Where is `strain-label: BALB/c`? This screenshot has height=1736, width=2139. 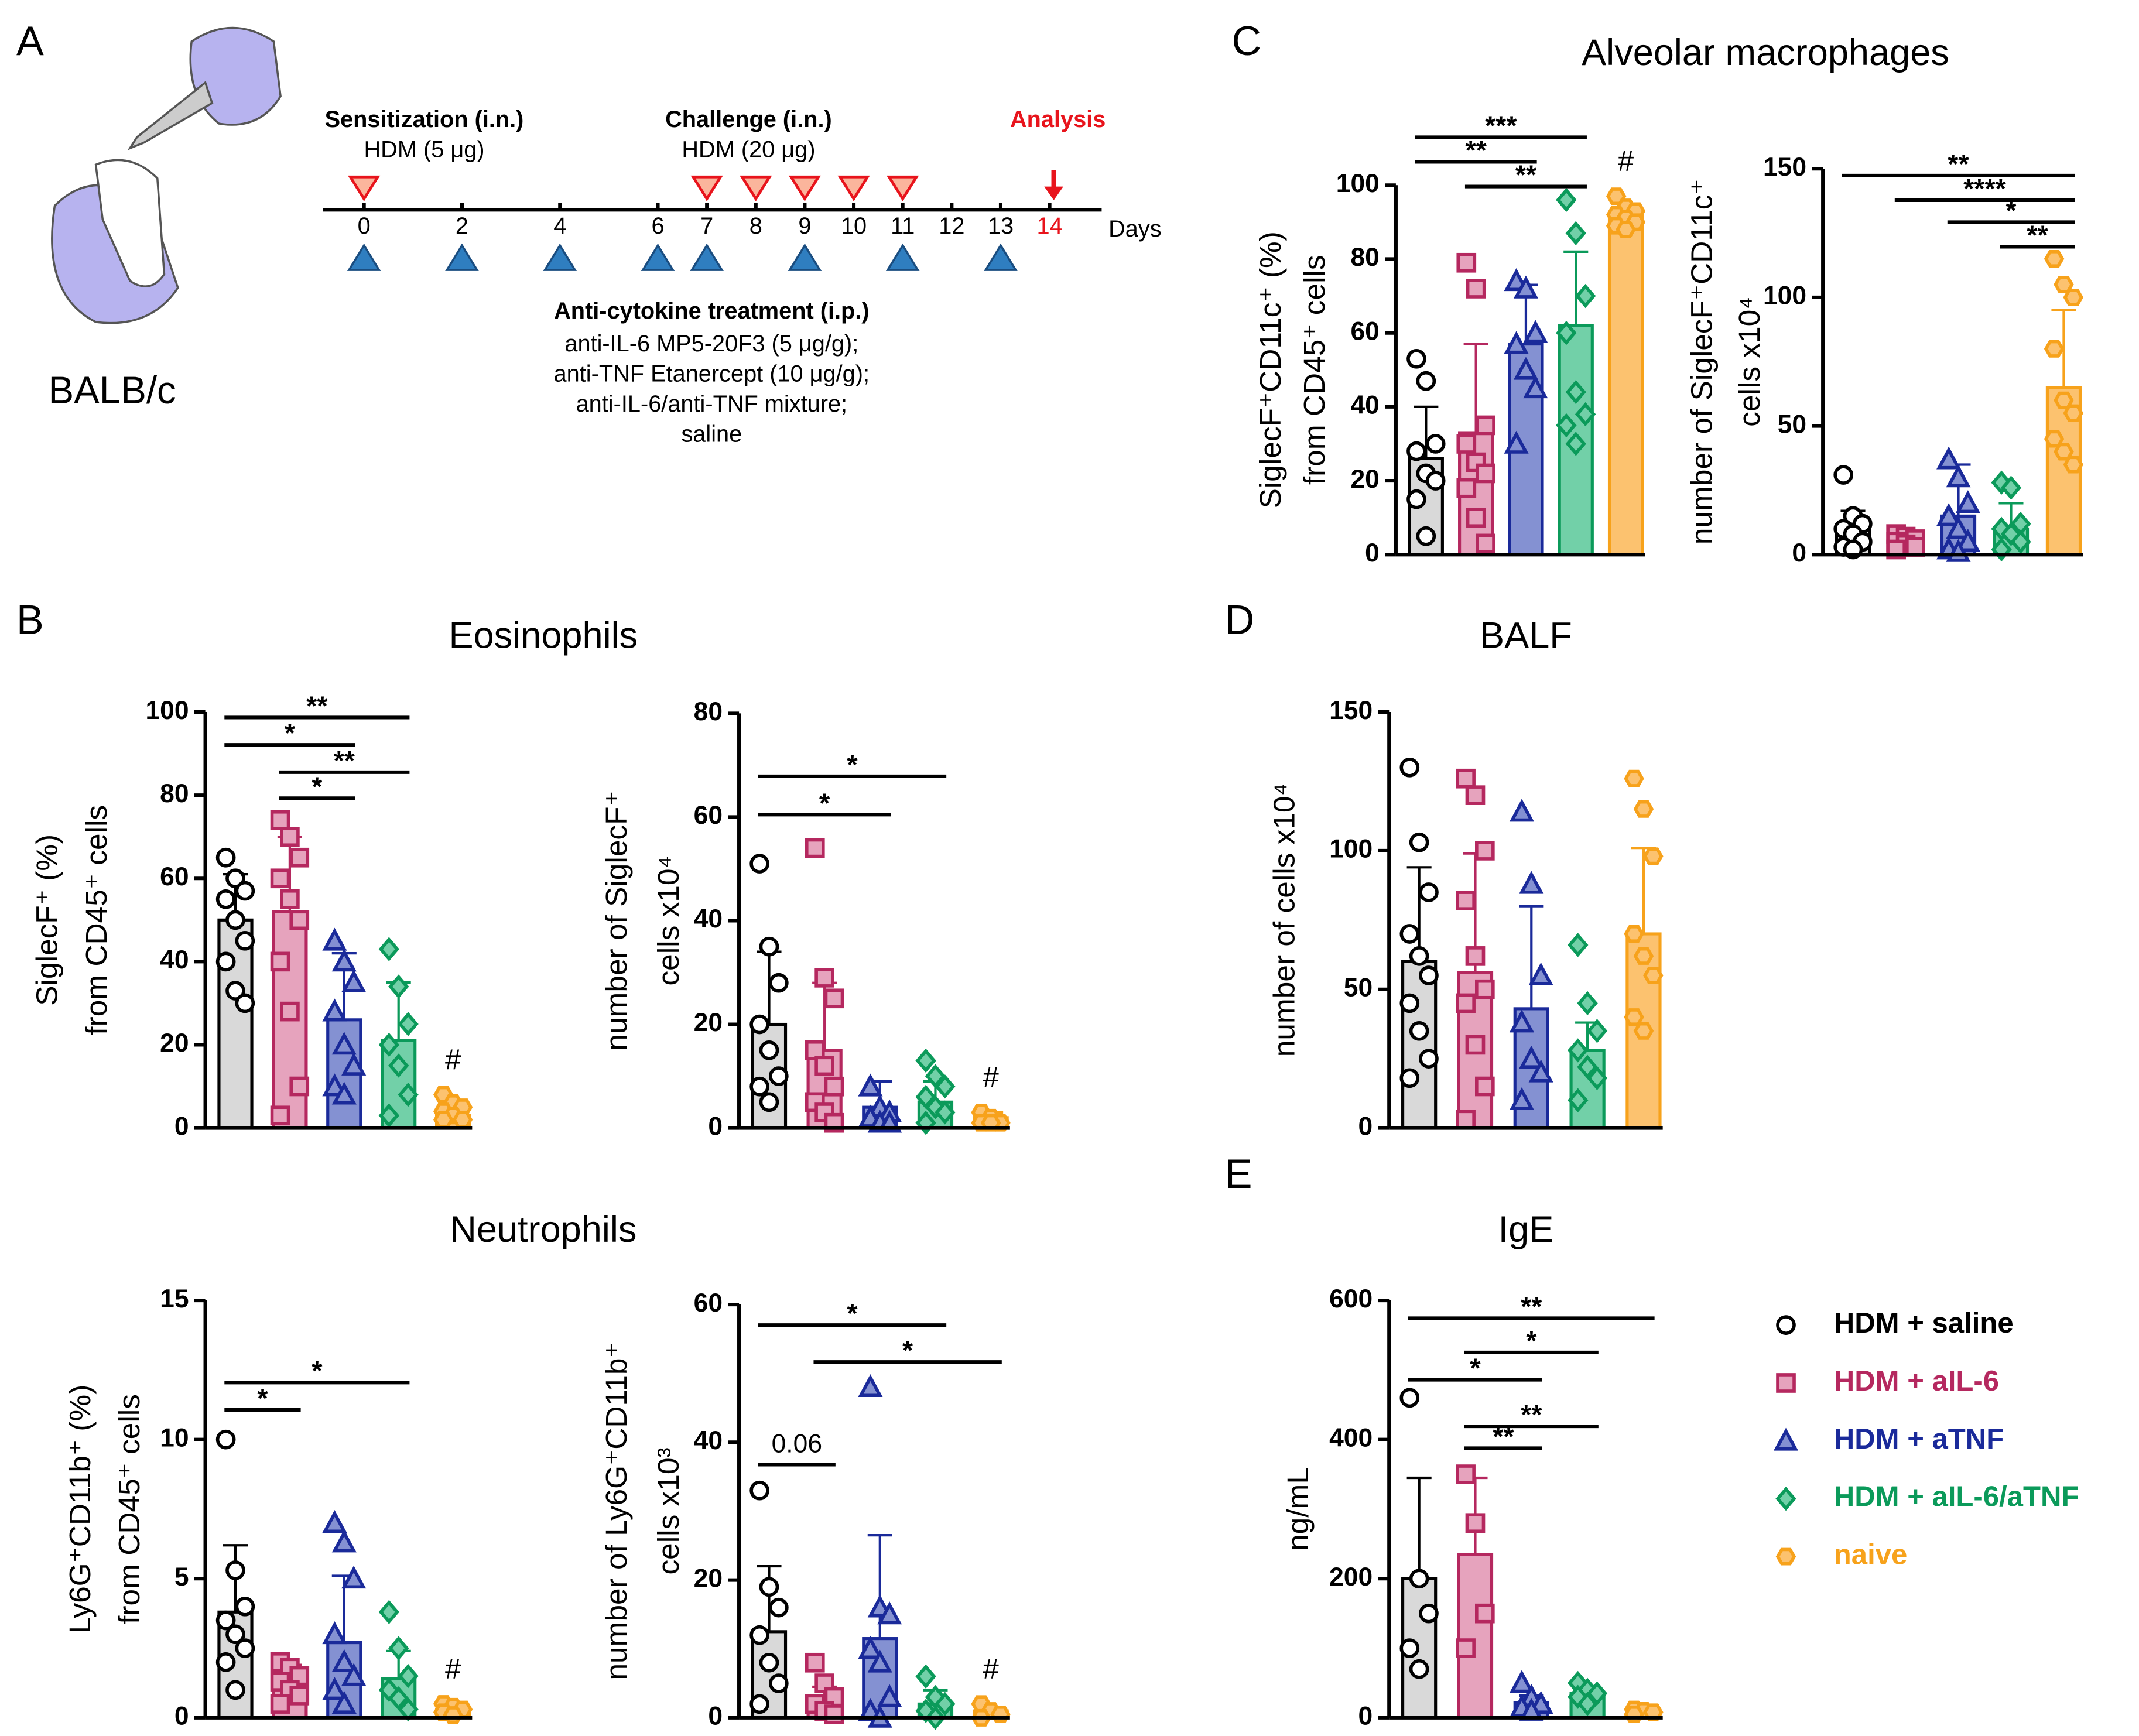
strain-label: BALB/c is located at coordinates (112, 390).